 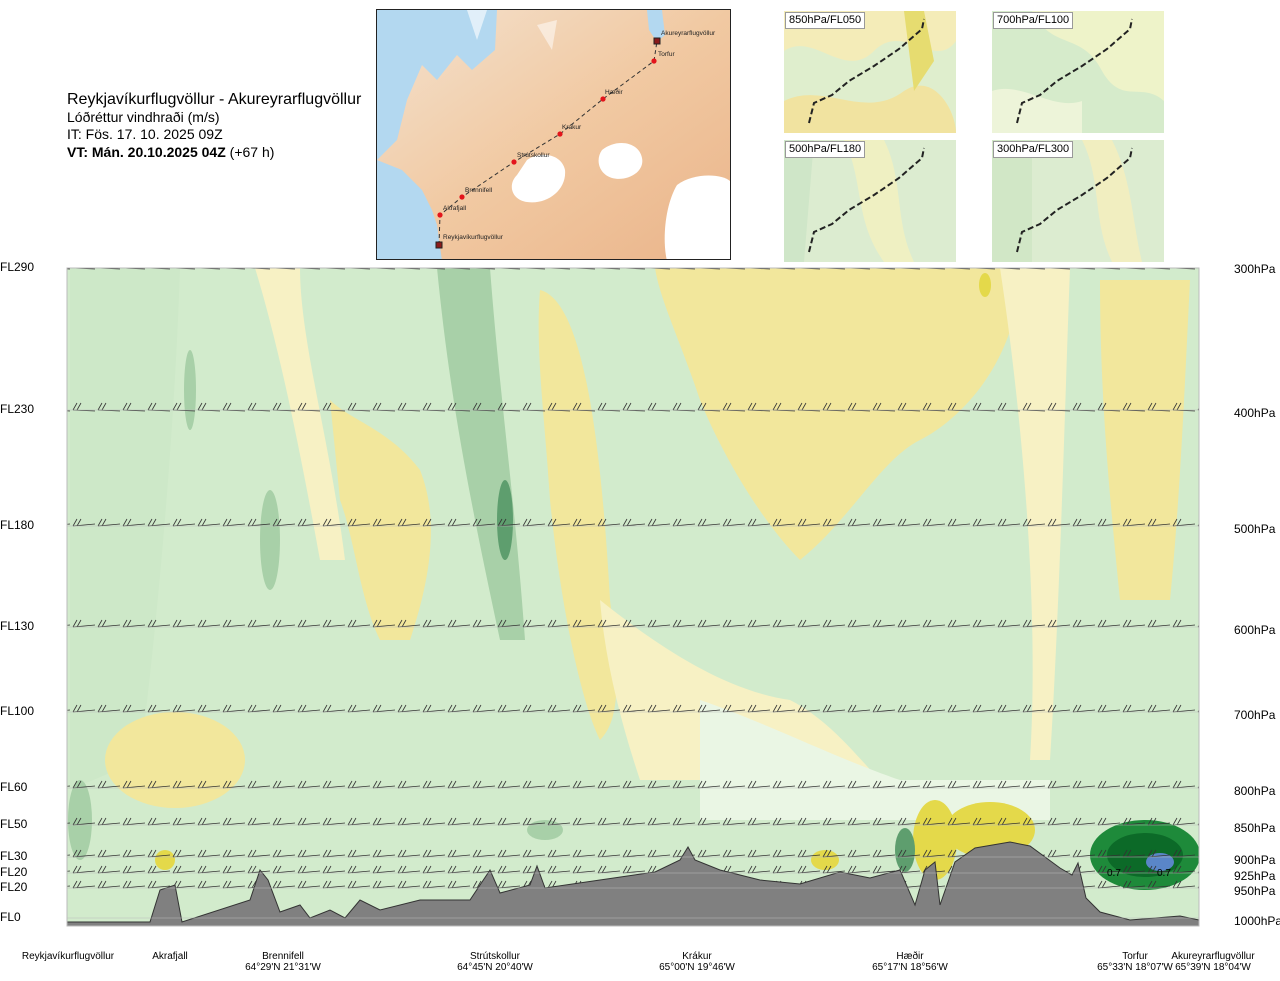 I want to click on chart-subtitle: Lóðréttur vindhraði (m/s), so click(x=143, y=117).